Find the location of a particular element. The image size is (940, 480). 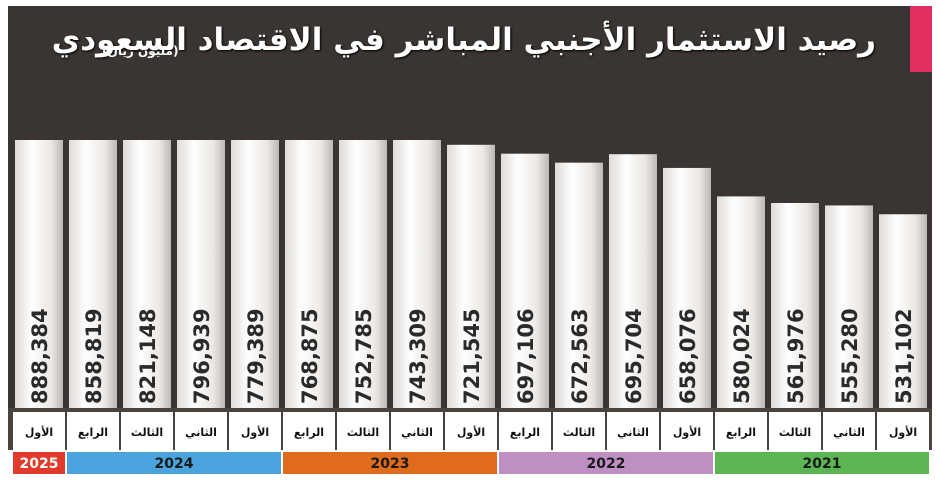

year-label: 2021 is located at coordinates (822, 464).